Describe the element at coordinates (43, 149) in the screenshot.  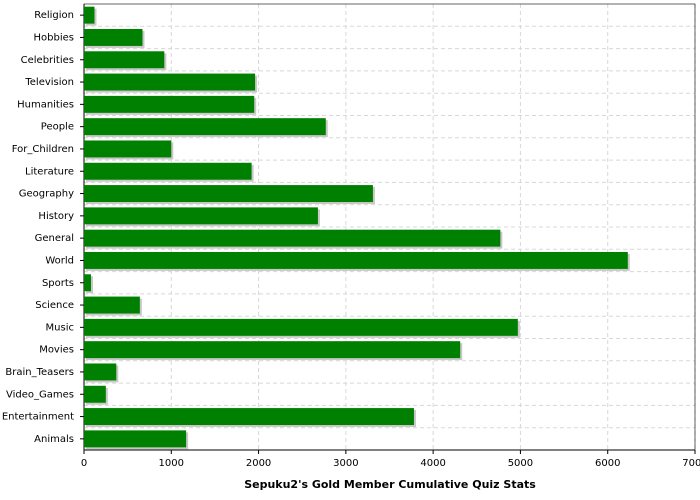
I see `y-tick-label: For_Children` at that location.